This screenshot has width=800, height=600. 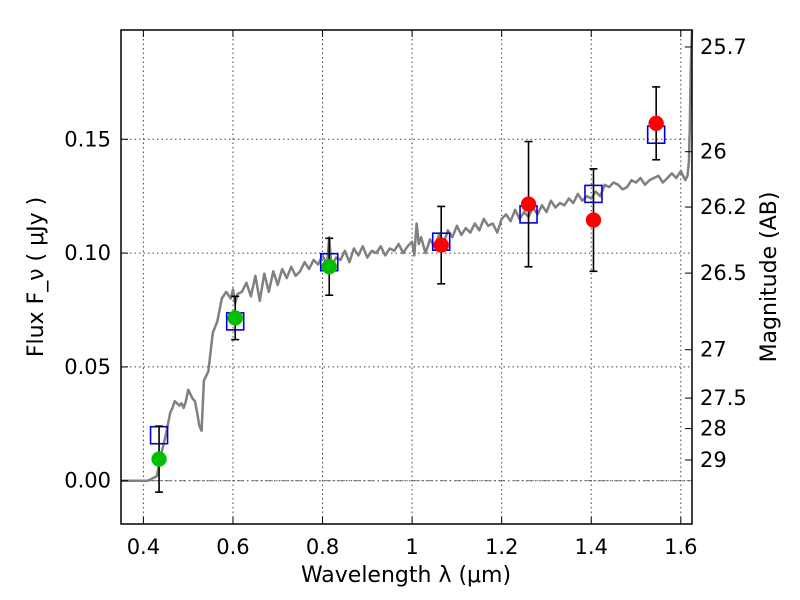 I want to click on right-axis-label: Magnitude (AB), so click(x=769, y=277).